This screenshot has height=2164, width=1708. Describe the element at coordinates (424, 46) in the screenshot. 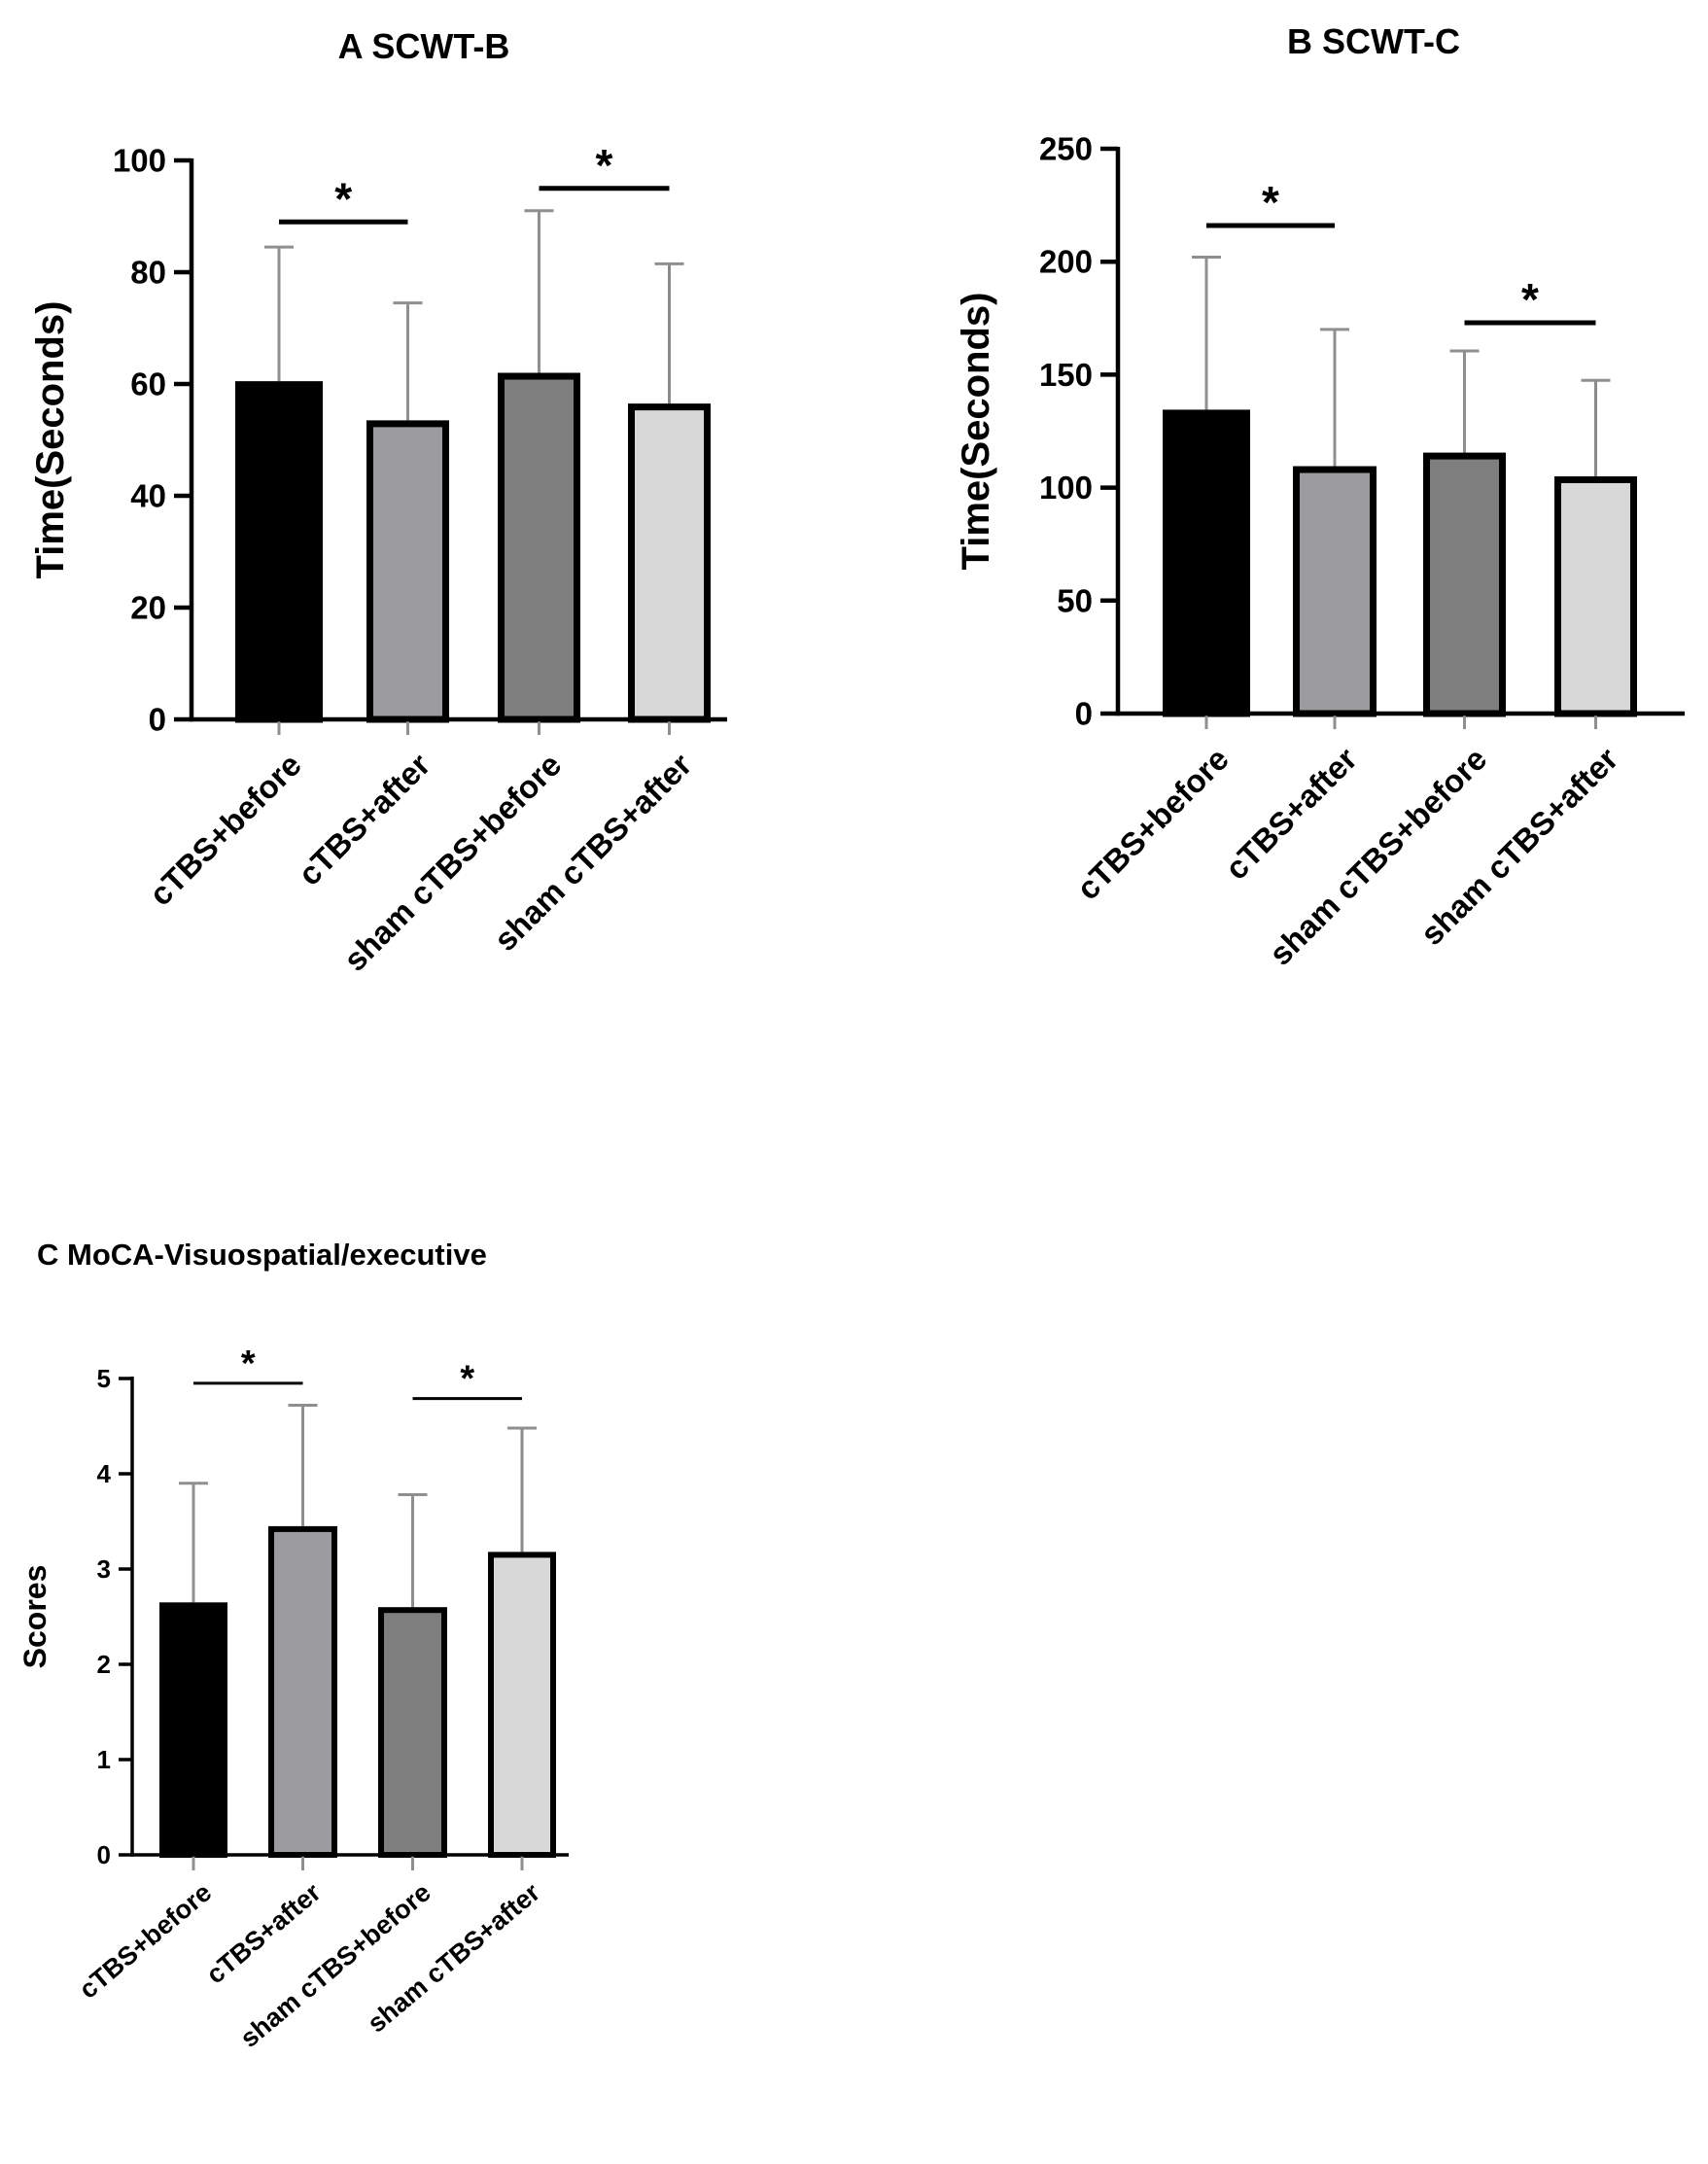

I see `chart-title: A SCWT-B` at that location.